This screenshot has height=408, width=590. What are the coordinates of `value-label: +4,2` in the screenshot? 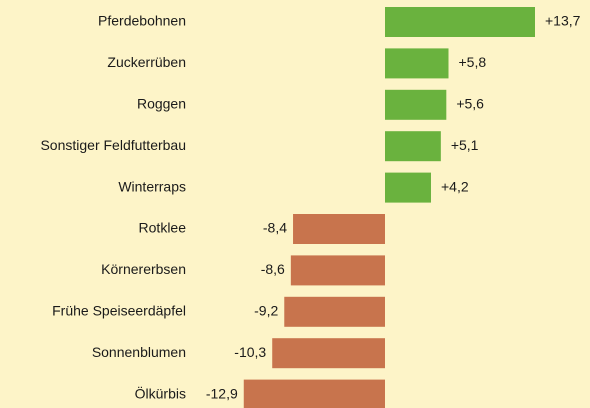 It's located at (455, 186).